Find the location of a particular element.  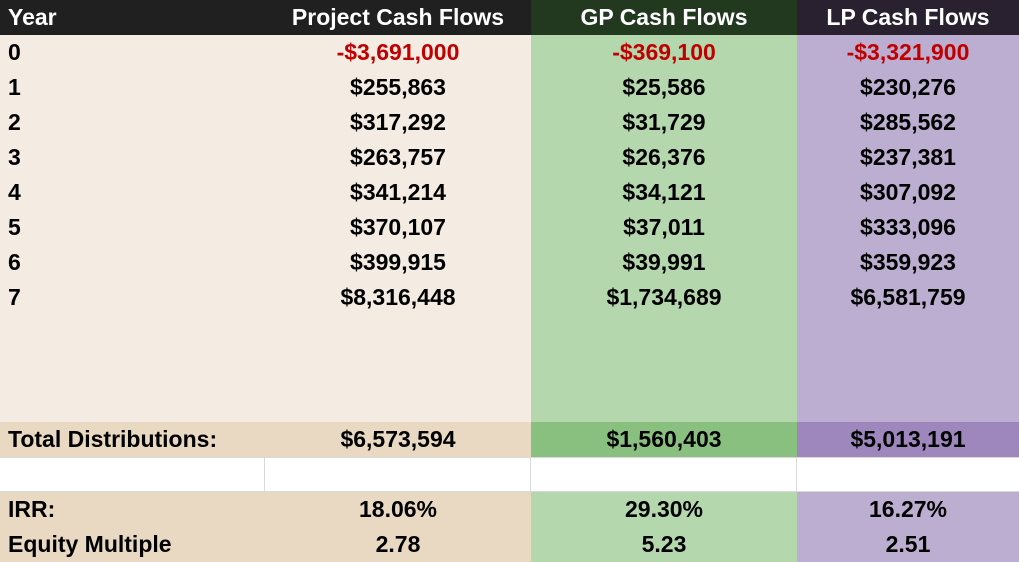

project-cash-flow-cell: $255,863 is located at coordinates (398, 87).